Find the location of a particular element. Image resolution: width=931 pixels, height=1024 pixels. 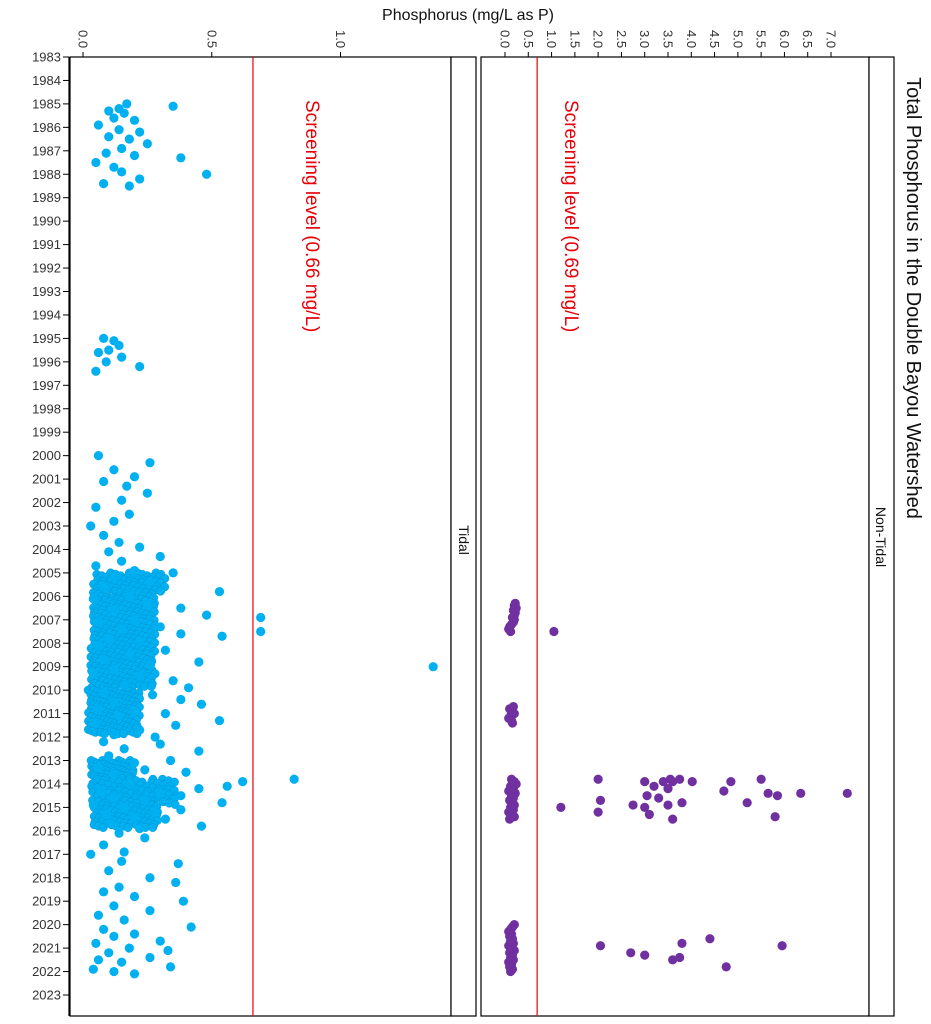

screening-label-tidal: Screening level (0.66 mg/L) is located at coordinates (311, 216).